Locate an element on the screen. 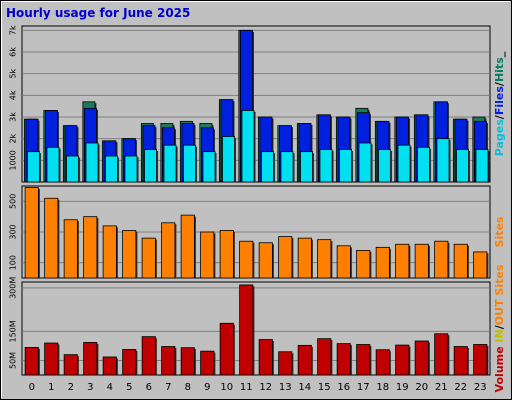 The width and height of the screenshot is (512, 400). x-tick-label-6: 6 is located at coordinates (149, 387).